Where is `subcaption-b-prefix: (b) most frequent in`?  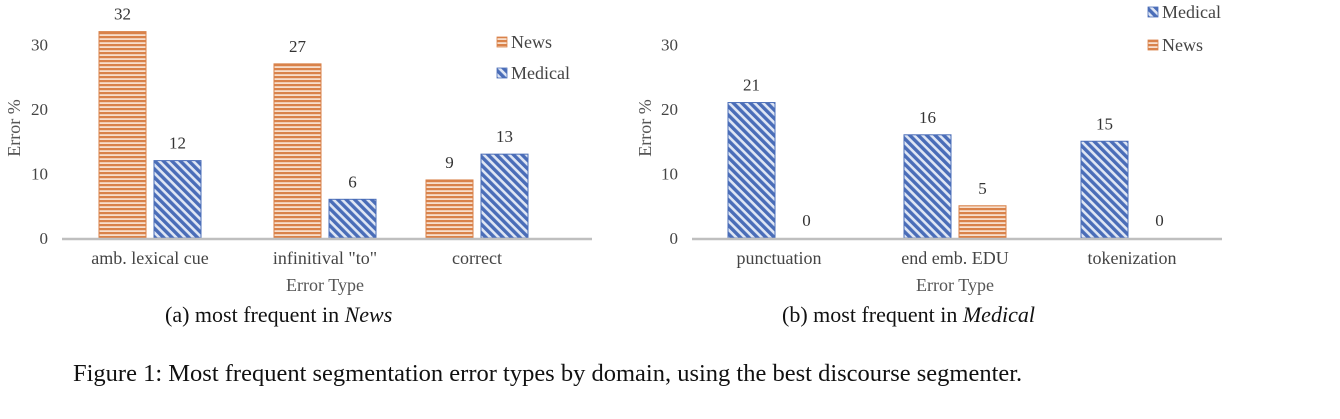 subcaption-b-prefix: (b) most frequent in is located at coordinates (872, 314).